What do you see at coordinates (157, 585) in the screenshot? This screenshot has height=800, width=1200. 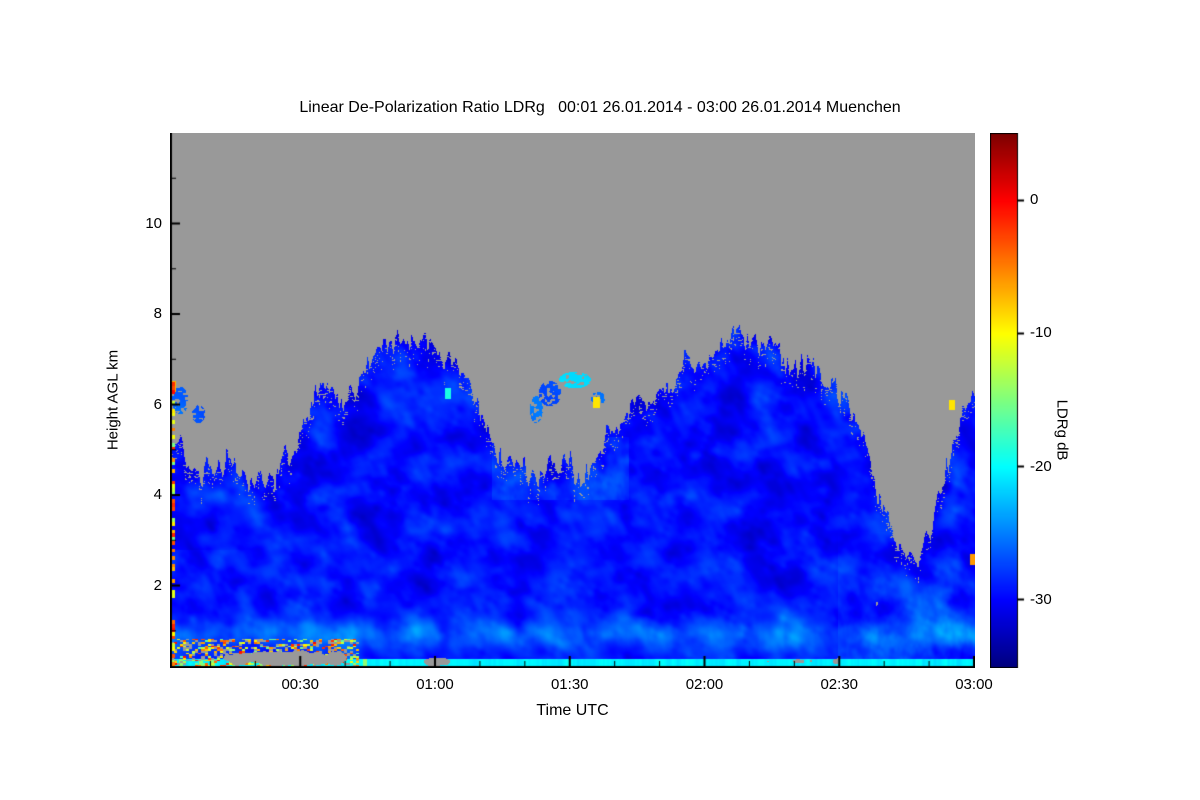 I see `y-tick-label: 2` at bounding box center [157, 585].